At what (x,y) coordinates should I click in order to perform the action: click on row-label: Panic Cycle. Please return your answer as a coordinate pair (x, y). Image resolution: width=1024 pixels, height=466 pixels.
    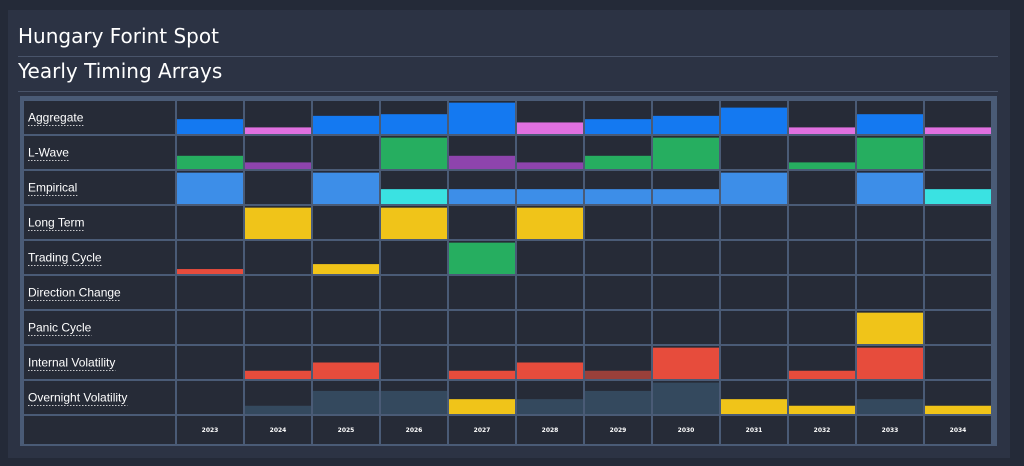
    Looking at the image, I should click on (60, 328).